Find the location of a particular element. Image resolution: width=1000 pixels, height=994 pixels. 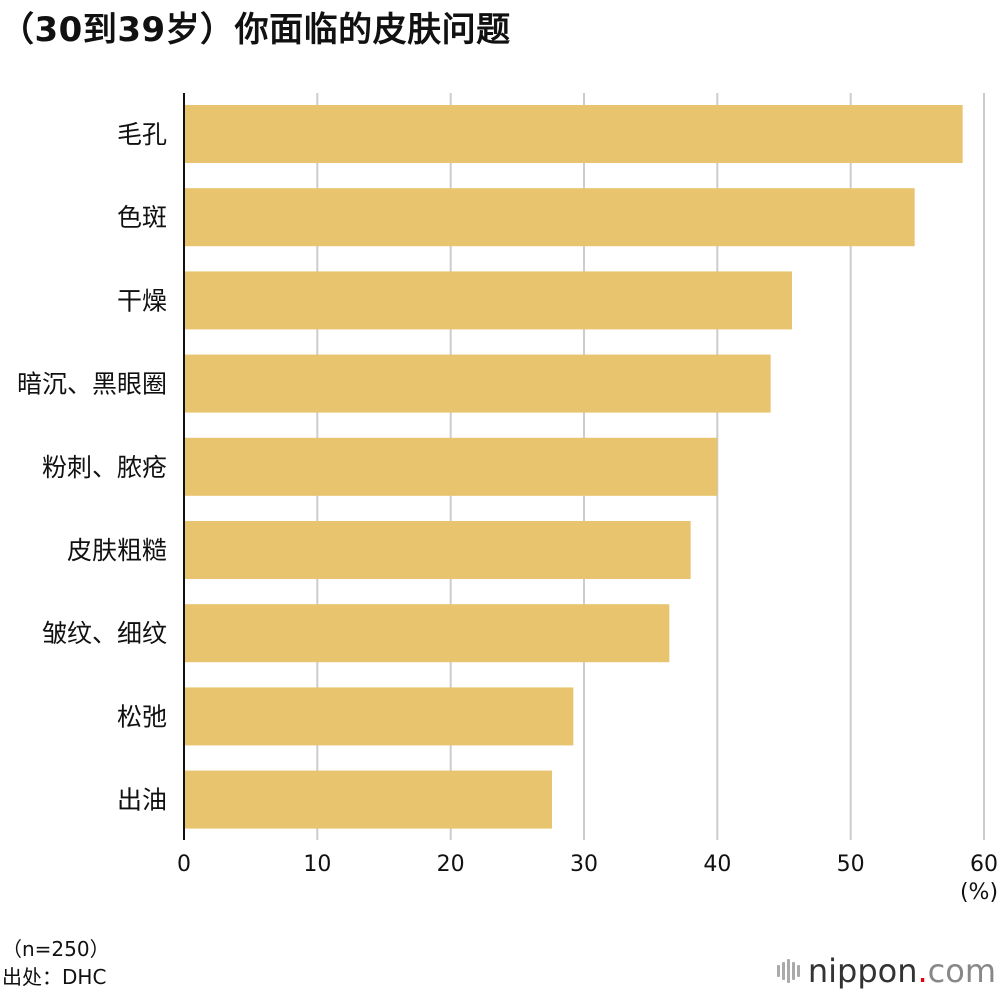

x-tick-label: 40 is located at coordinates (717, 864).